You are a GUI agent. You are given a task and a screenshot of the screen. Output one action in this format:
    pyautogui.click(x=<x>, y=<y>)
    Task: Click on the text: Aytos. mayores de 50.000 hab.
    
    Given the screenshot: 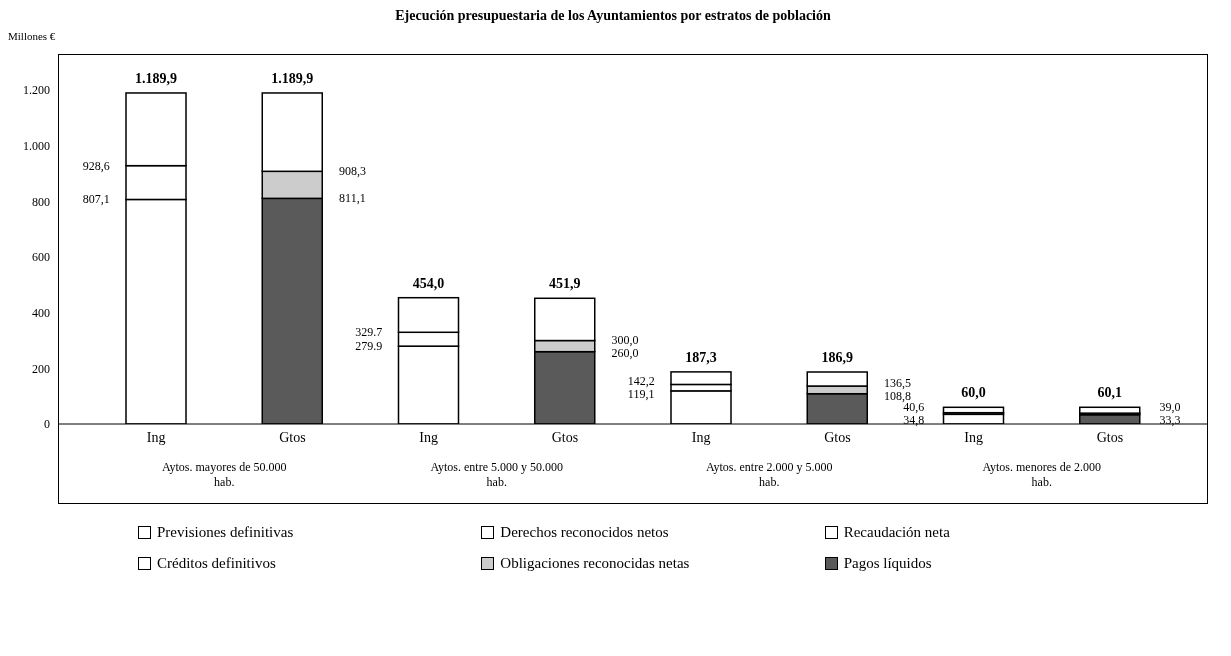 What is the action you would take?
    pyautogui.click(x=224, y=475)
    